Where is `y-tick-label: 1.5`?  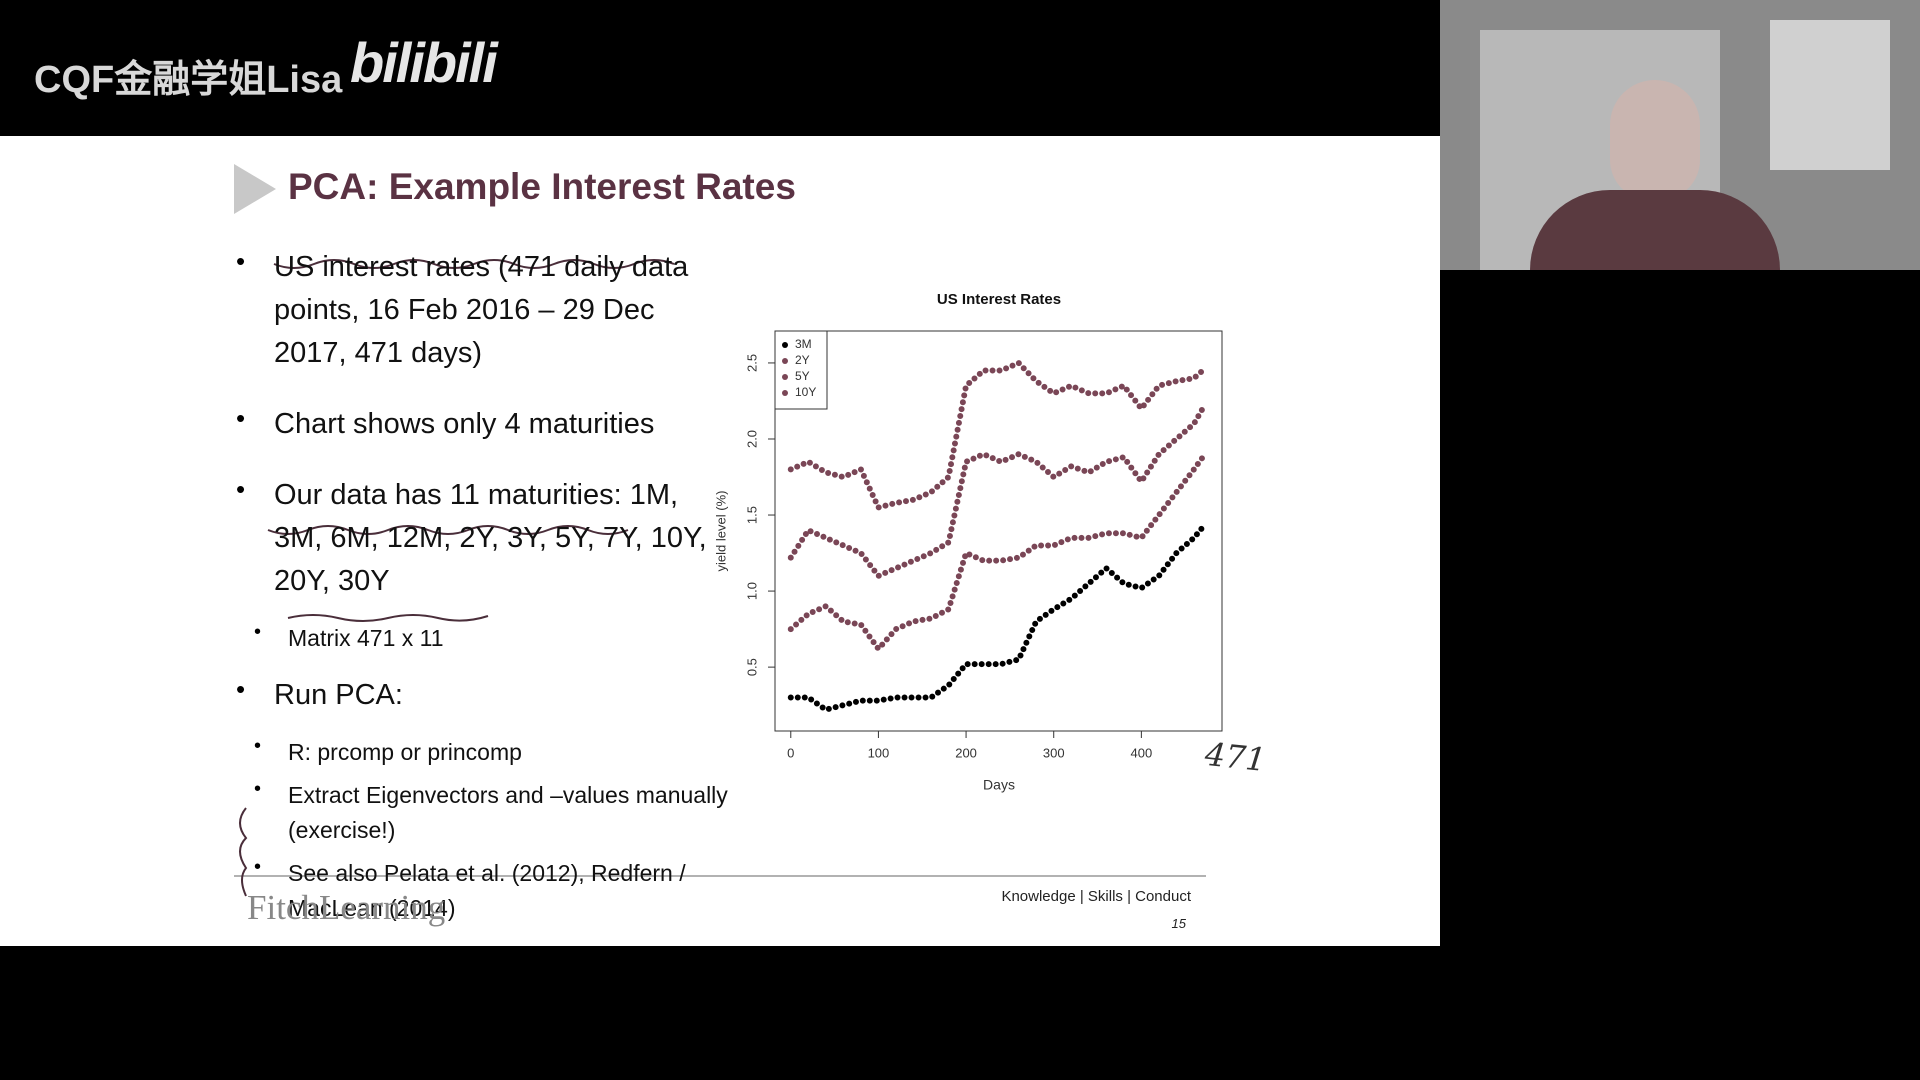 y-tick-label: 1.5 is located at coordinates (751, 515).